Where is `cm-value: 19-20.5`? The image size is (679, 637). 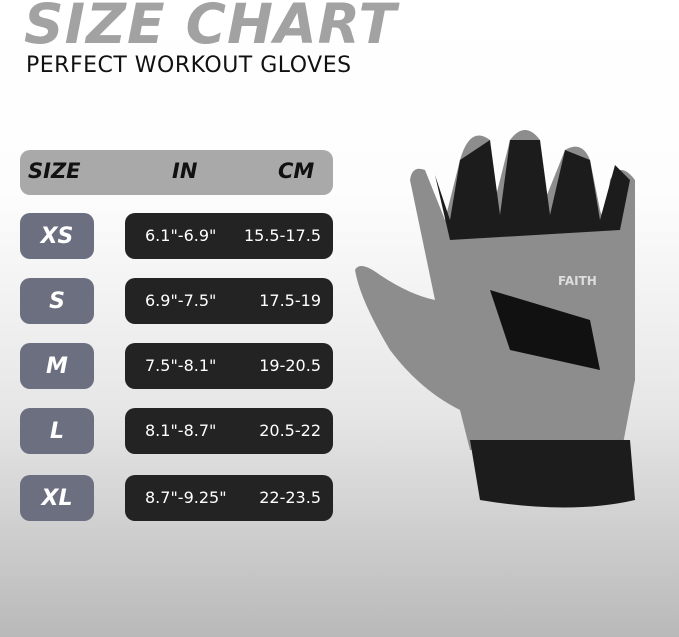
cm-value: 19-20.5 is located at coordinates (290, 365).